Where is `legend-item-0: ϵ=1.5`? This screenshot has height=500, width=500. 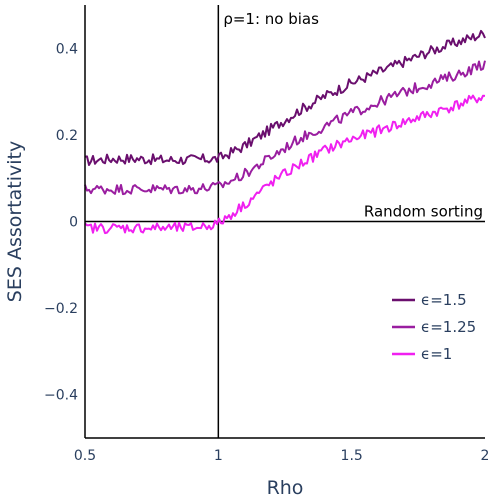
legend-item-0: ϵ=1.5 is located at coordinates (429, 300).